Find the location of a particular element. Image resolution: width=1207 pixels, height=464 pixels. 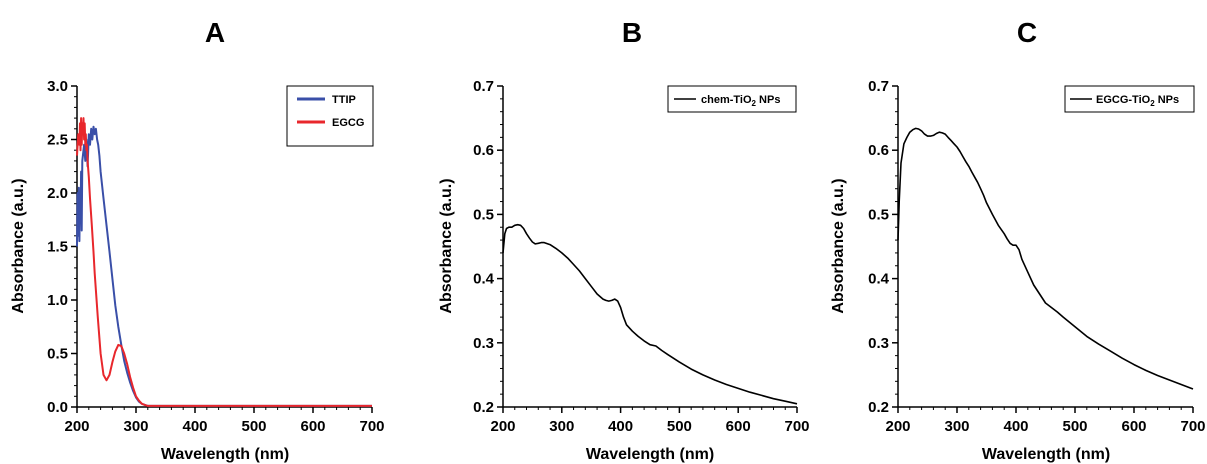

y-tick-label-a: 2.0 is located at coordinates (57, 193).